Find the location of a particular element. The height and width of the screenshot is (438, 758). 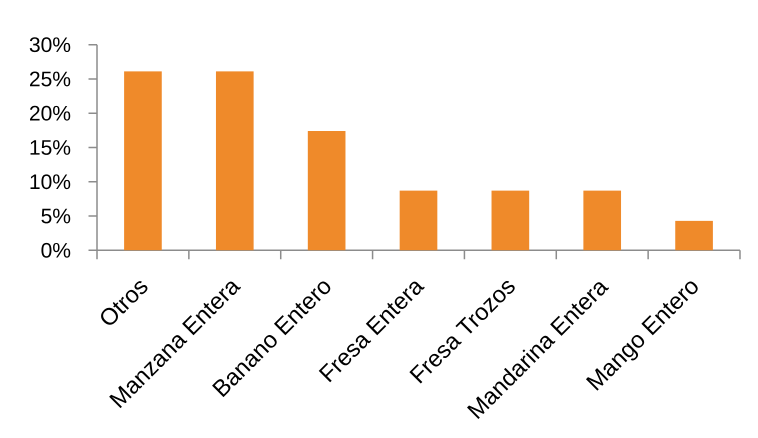

y-tick-label: 0% is located at coordinates (55, 250).